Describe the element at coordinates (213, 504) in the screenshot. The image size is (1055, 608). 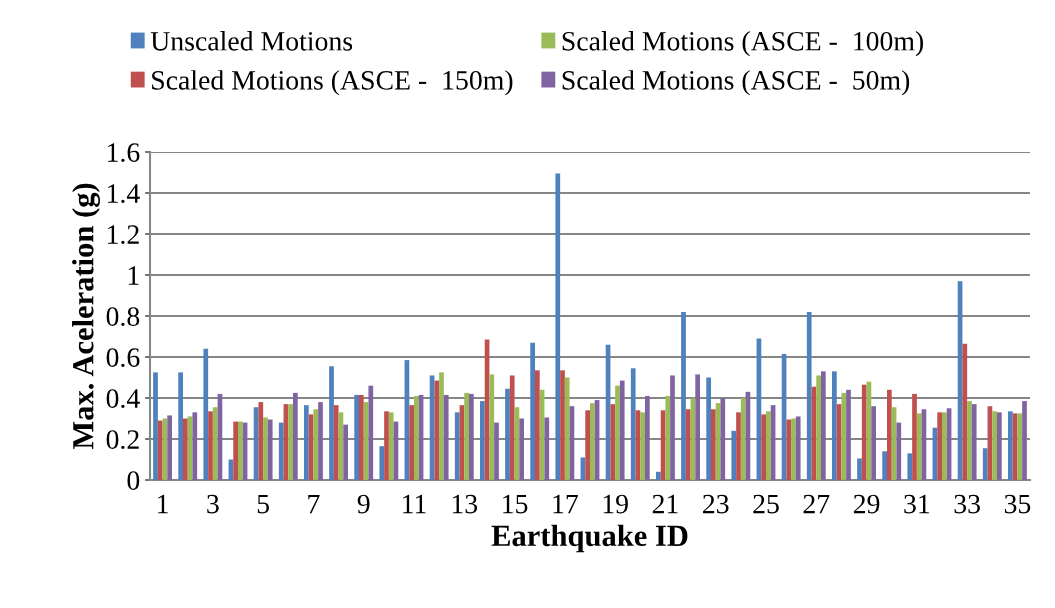
I see `x-tick-label: 3` at that location.